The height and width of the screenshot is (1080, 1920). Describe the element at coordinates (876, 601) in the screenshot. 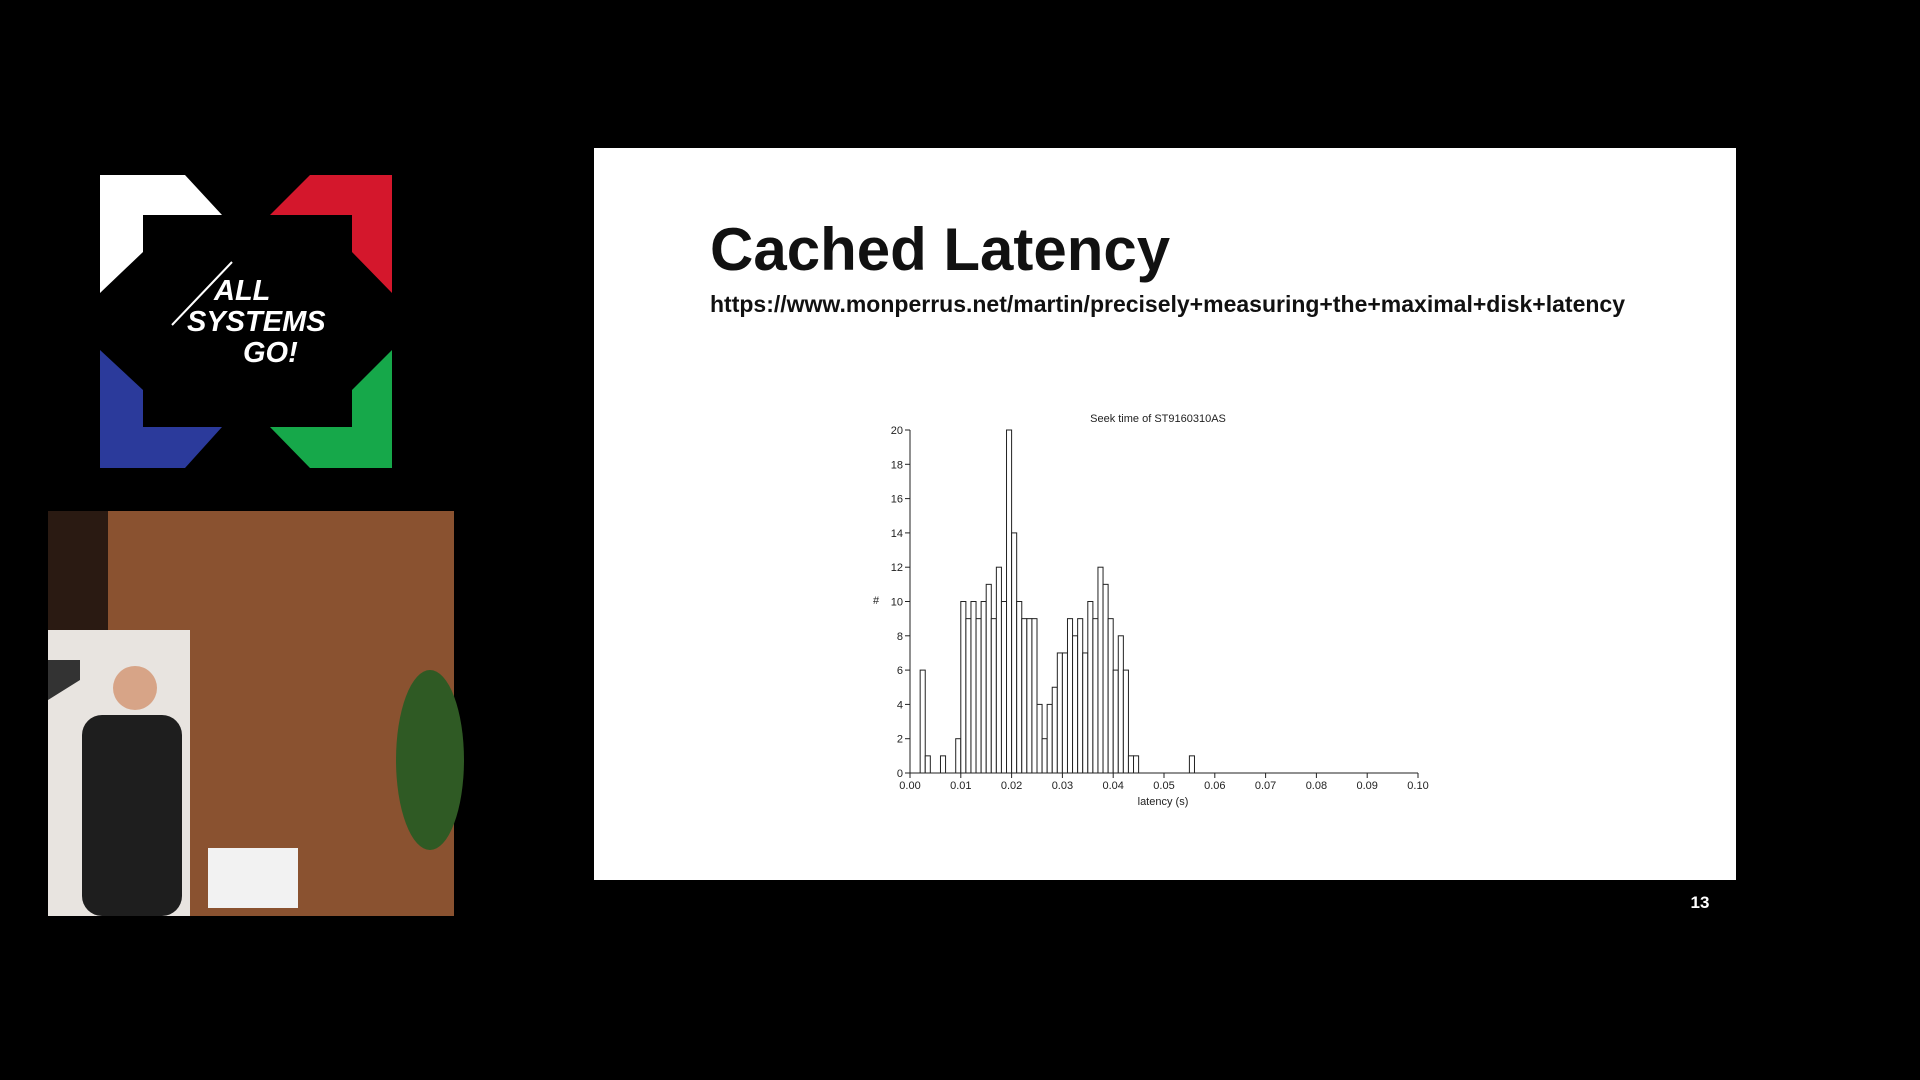

I see `y-axis-label: #` at that location.